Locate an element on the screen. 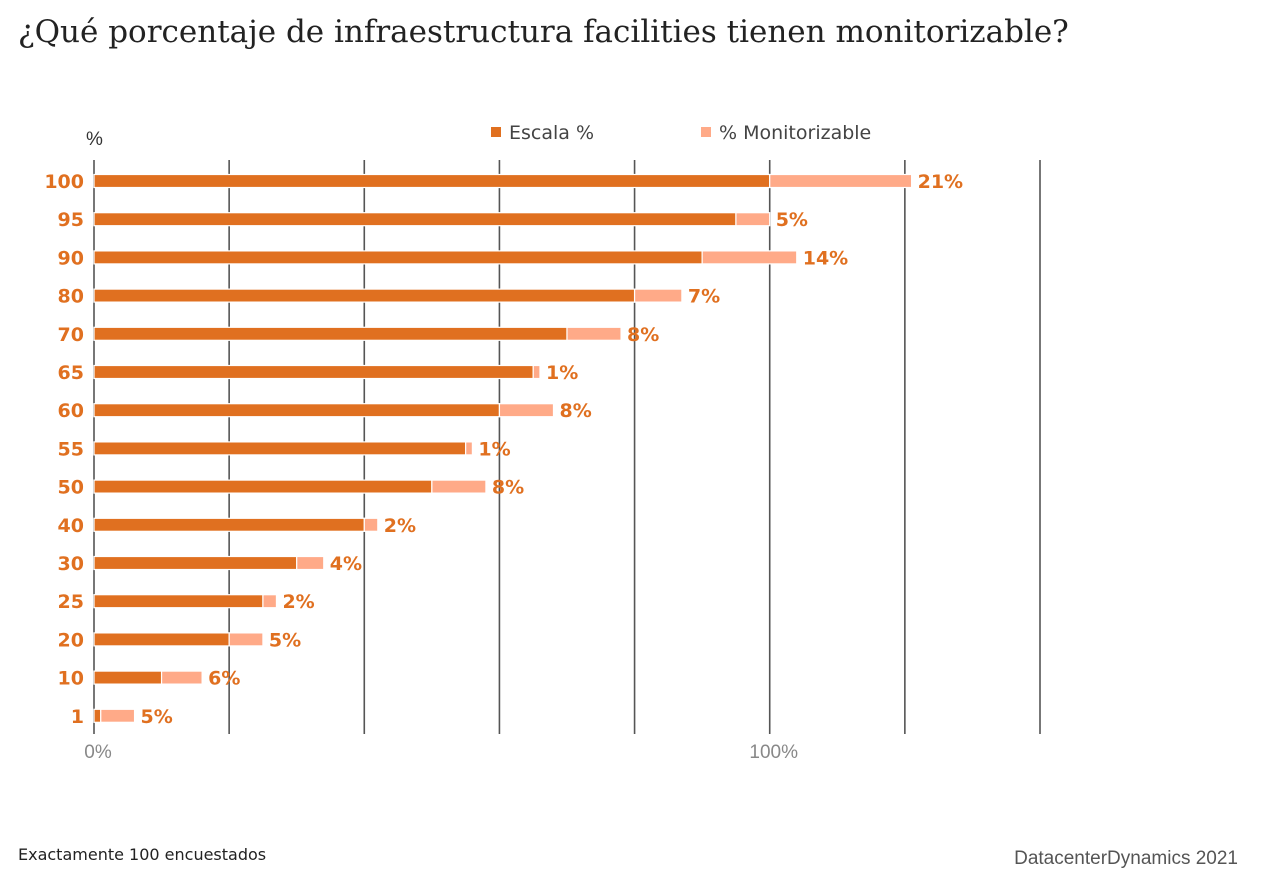 This screenshot has height=879, width=1268. category-label-30: 30 is located at coordinates (71, 564).